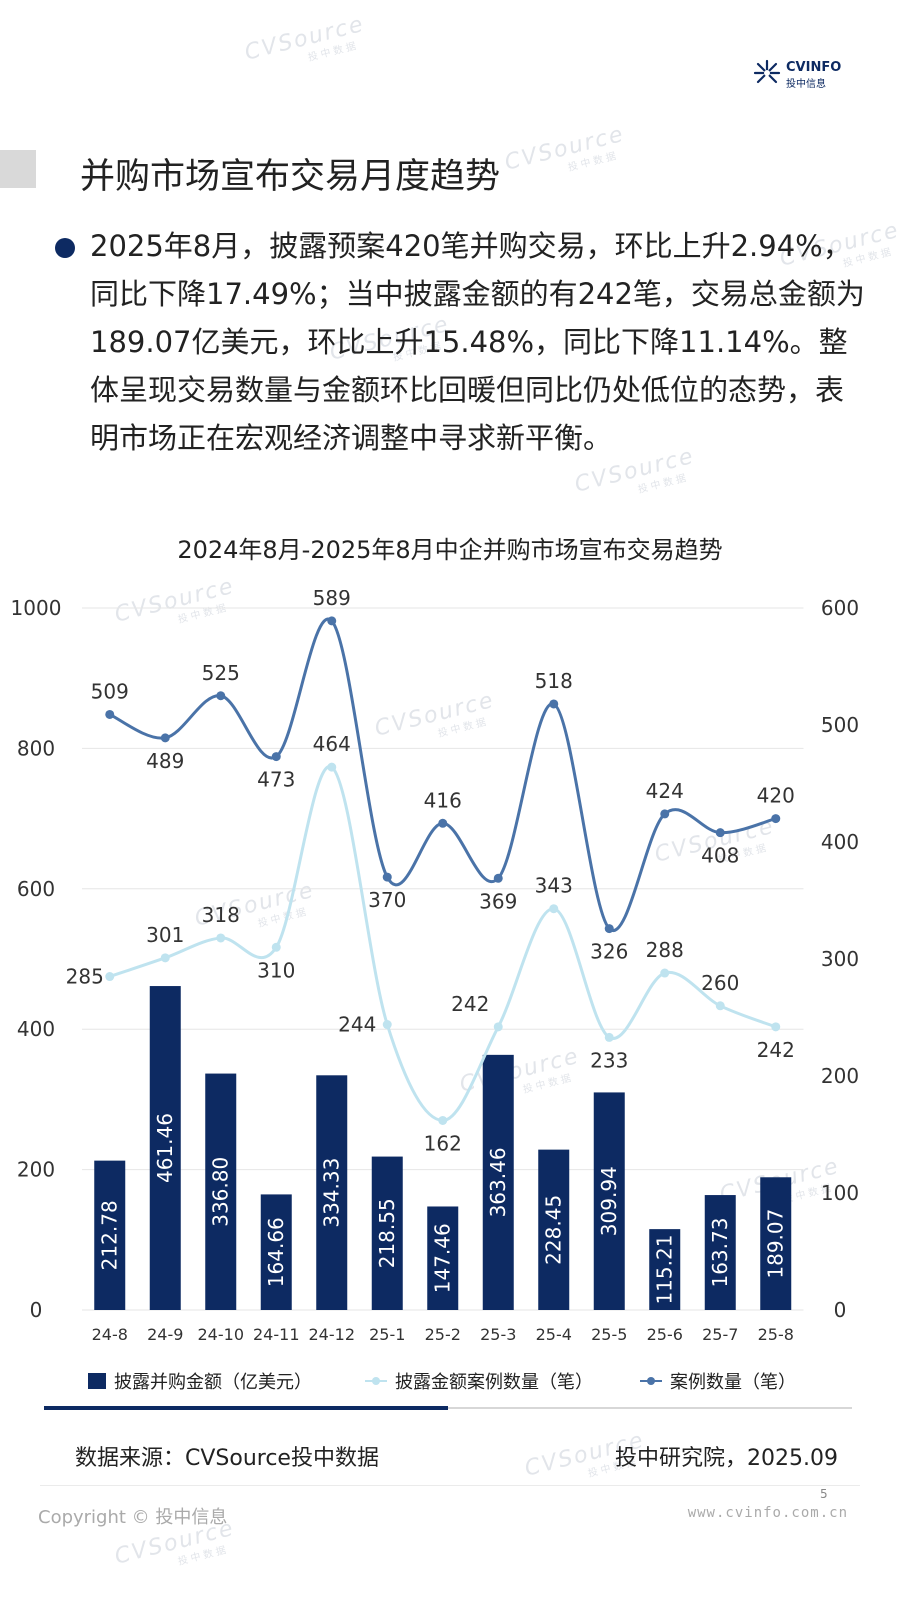 The width and height of the screenshot is (900, 1600). I want to click on case-count-data-label: 509, so click(110, 691).